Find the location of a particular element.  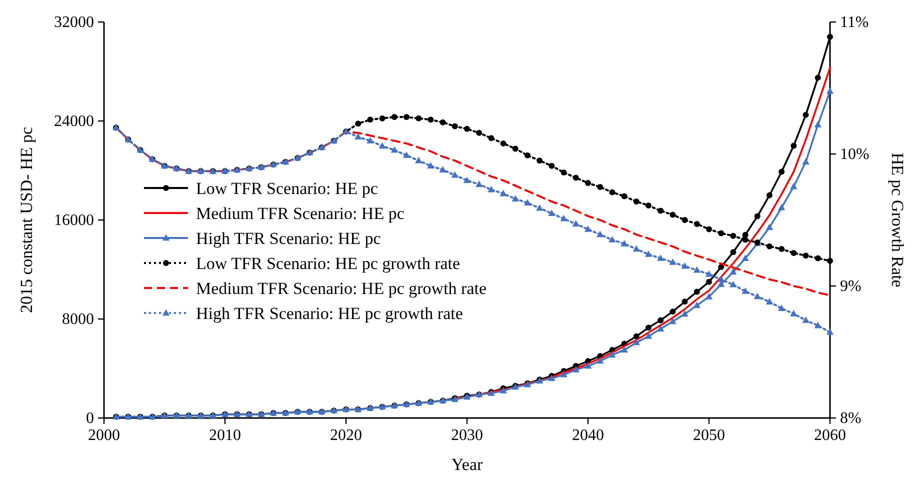

y2-tick-label: 11% is located at coordinates (854, 22).